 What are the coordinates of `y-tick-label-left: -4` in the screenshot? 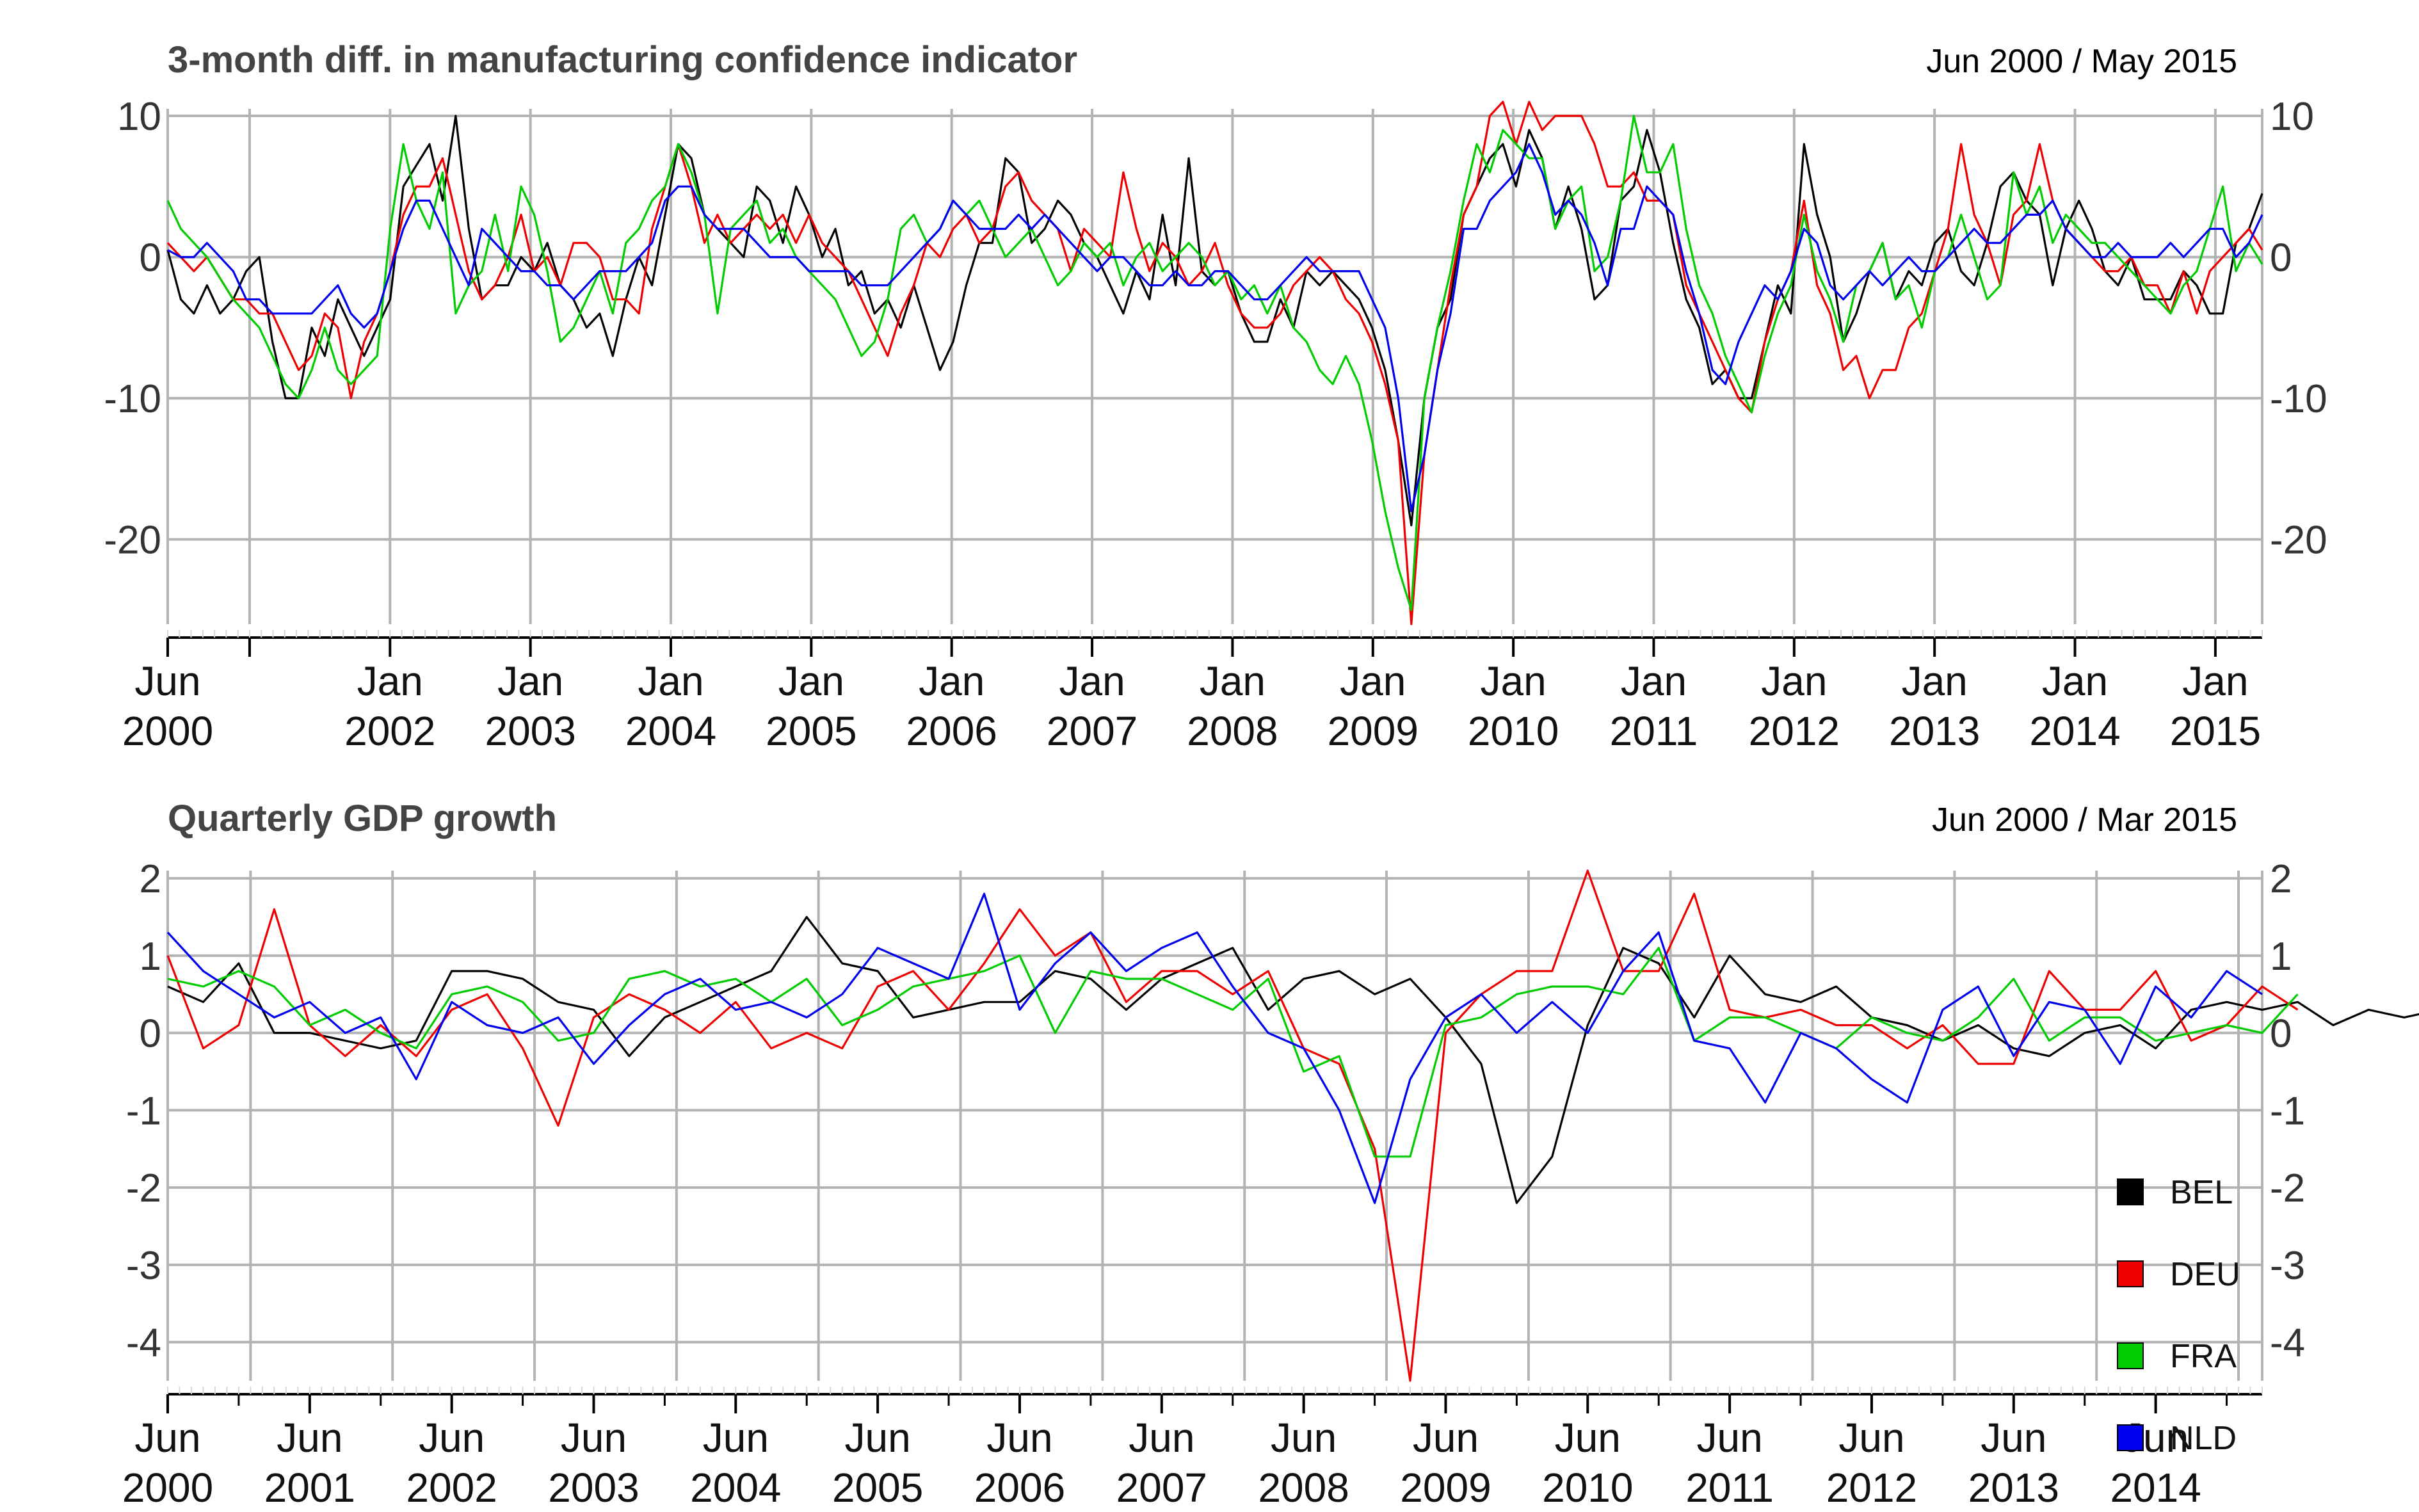 It's located at (143, 1343).